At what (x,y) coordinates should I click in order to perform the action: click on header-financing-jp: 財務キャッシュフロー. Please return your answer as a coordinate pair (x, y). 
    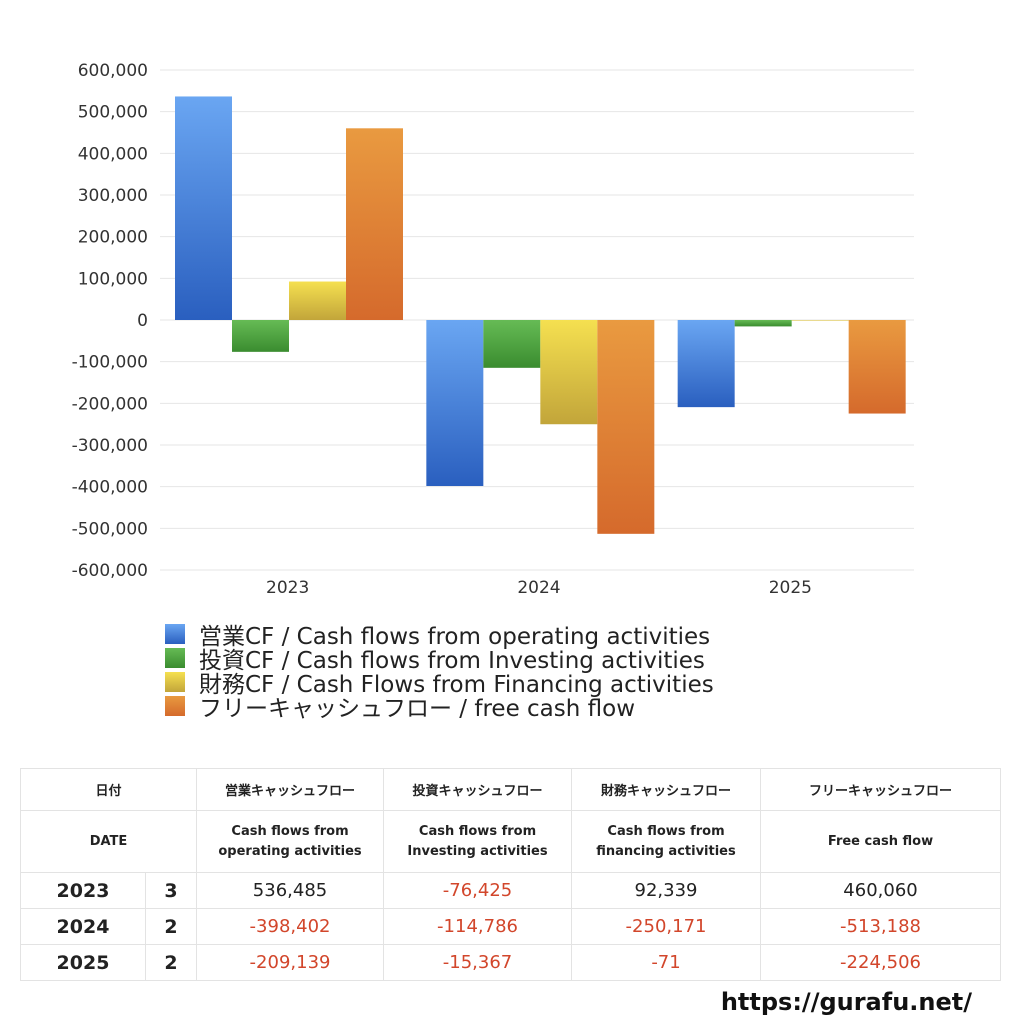
    Looking at the image, I should click on (666, 789).